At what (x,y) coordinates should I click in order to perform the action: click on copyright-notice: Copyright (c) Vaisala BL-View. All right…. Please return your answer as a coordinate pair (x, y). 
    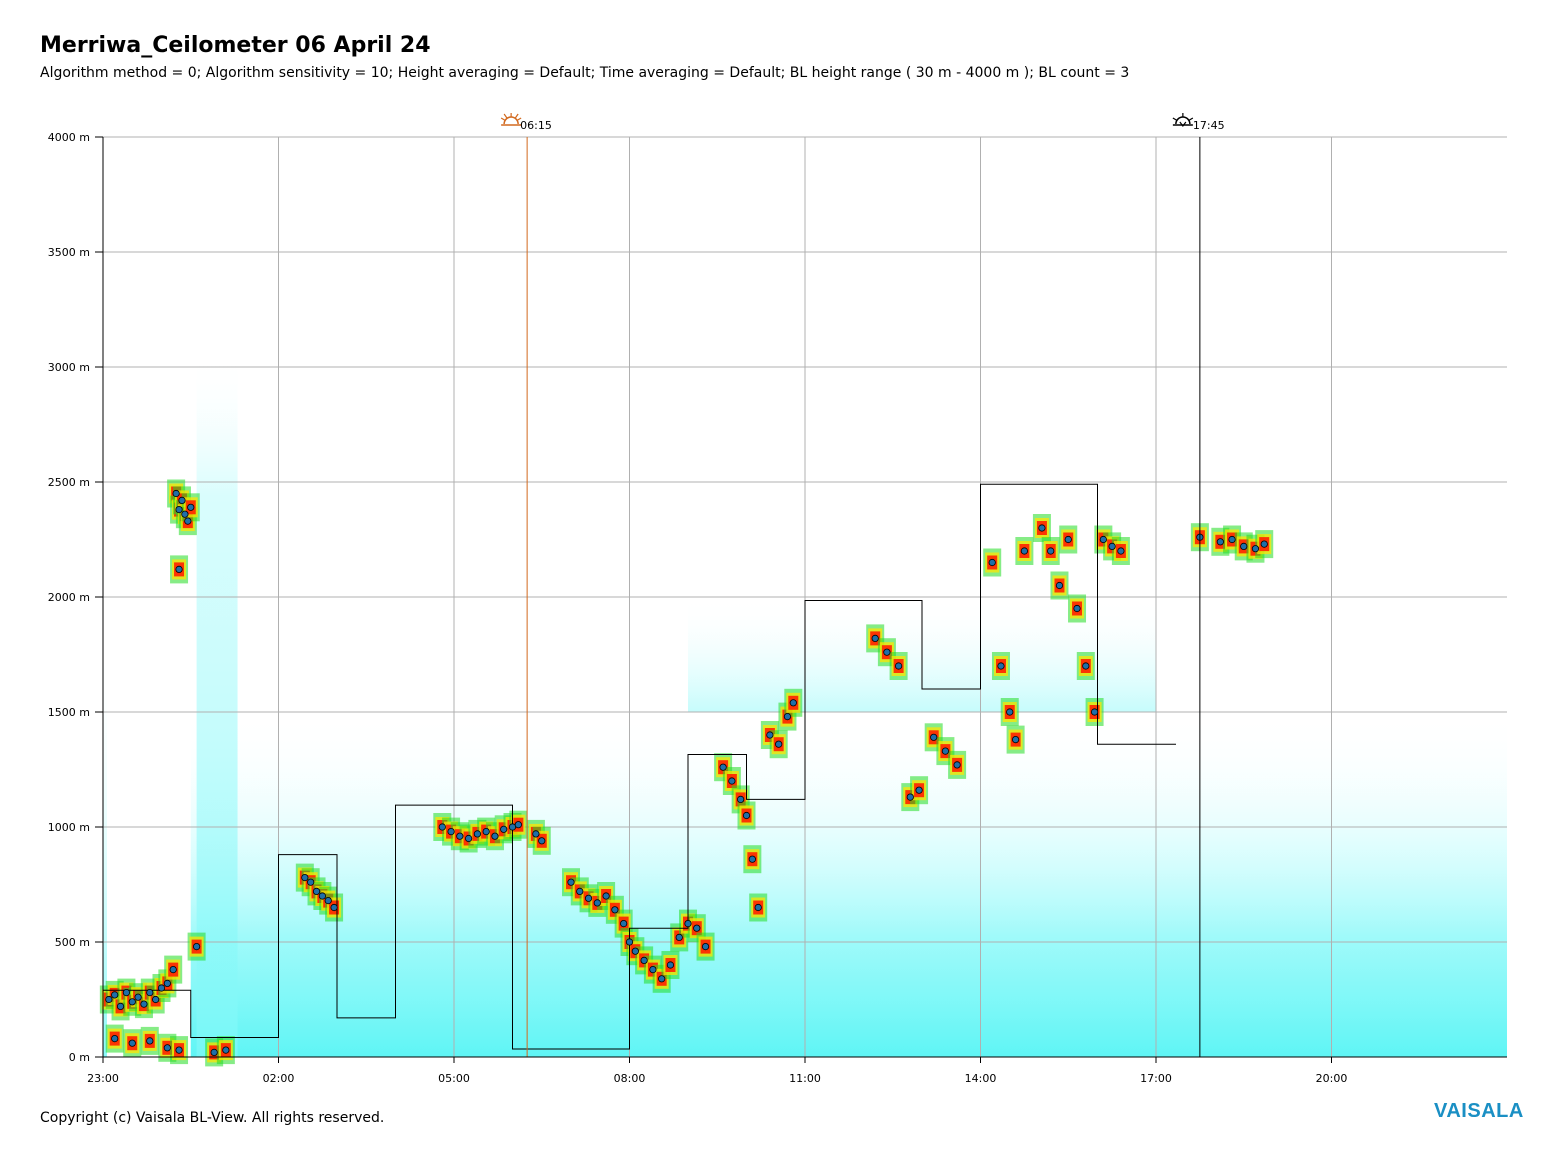
    Looking at the image, I should click on (212, 1118).